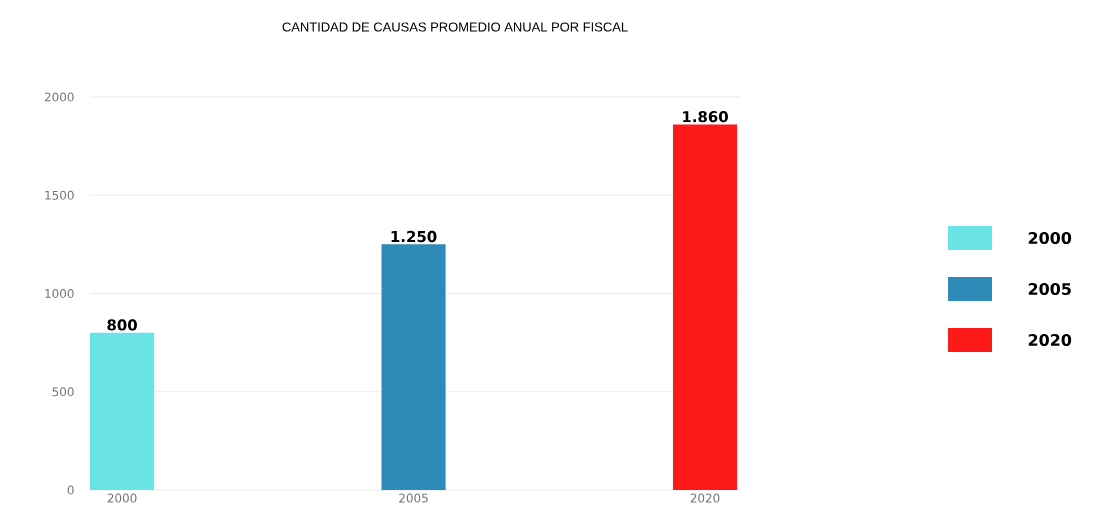 The image size is (1116, 518). Describe the element at coordinates (59, 195) in the screenshot. I see `y-tick-label: 1500` at that location.